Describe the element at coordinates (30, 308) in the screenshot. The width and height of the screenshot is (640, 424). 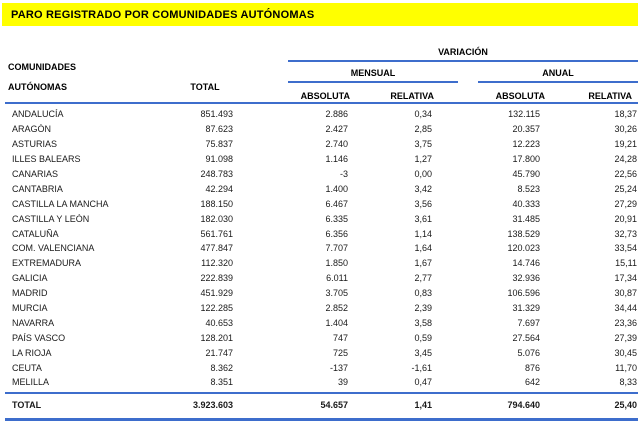
I see `cell-name: MURCIA` at that location.